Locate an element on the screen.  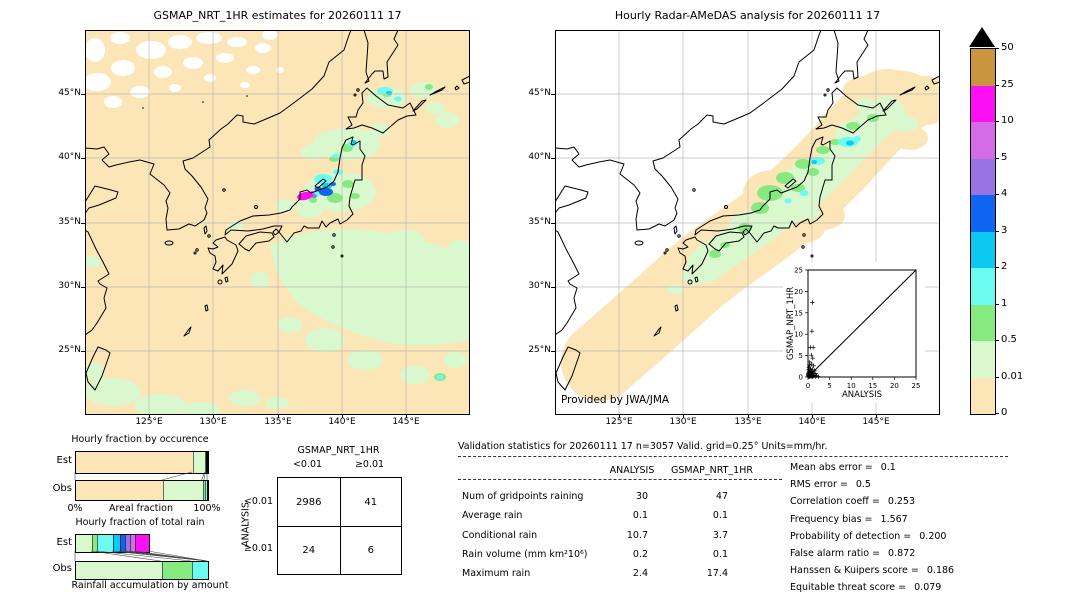
metric-value: 0.1 is located at coordinates (888, 467).